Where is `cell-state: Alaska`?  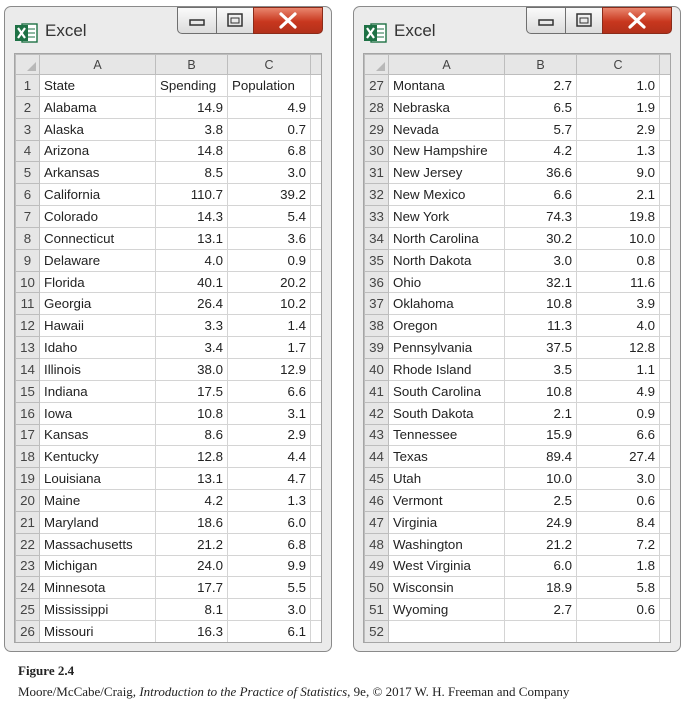 cell-state: Alaska is located at coordinates (97, 129).